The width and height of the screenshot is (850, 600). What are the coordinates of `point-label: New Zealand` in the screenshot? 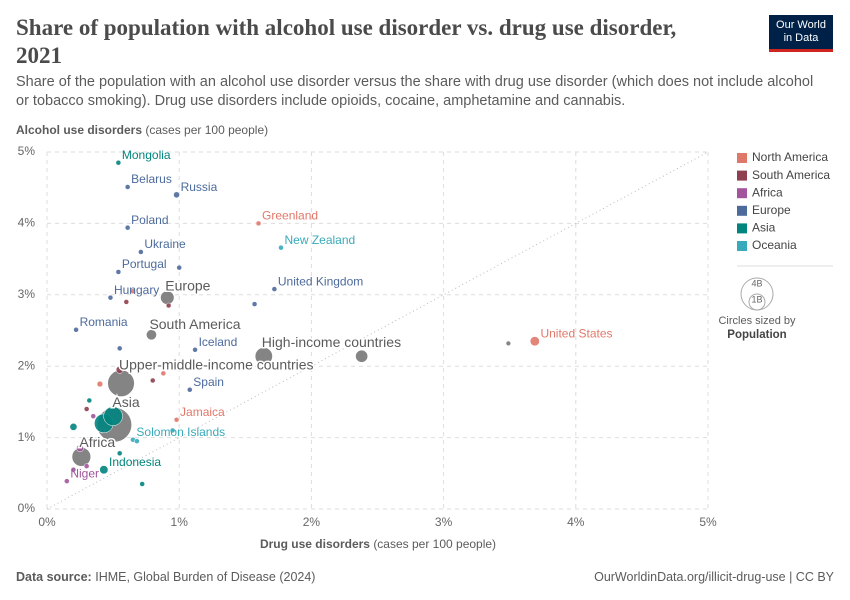 It's located at (319, 240).